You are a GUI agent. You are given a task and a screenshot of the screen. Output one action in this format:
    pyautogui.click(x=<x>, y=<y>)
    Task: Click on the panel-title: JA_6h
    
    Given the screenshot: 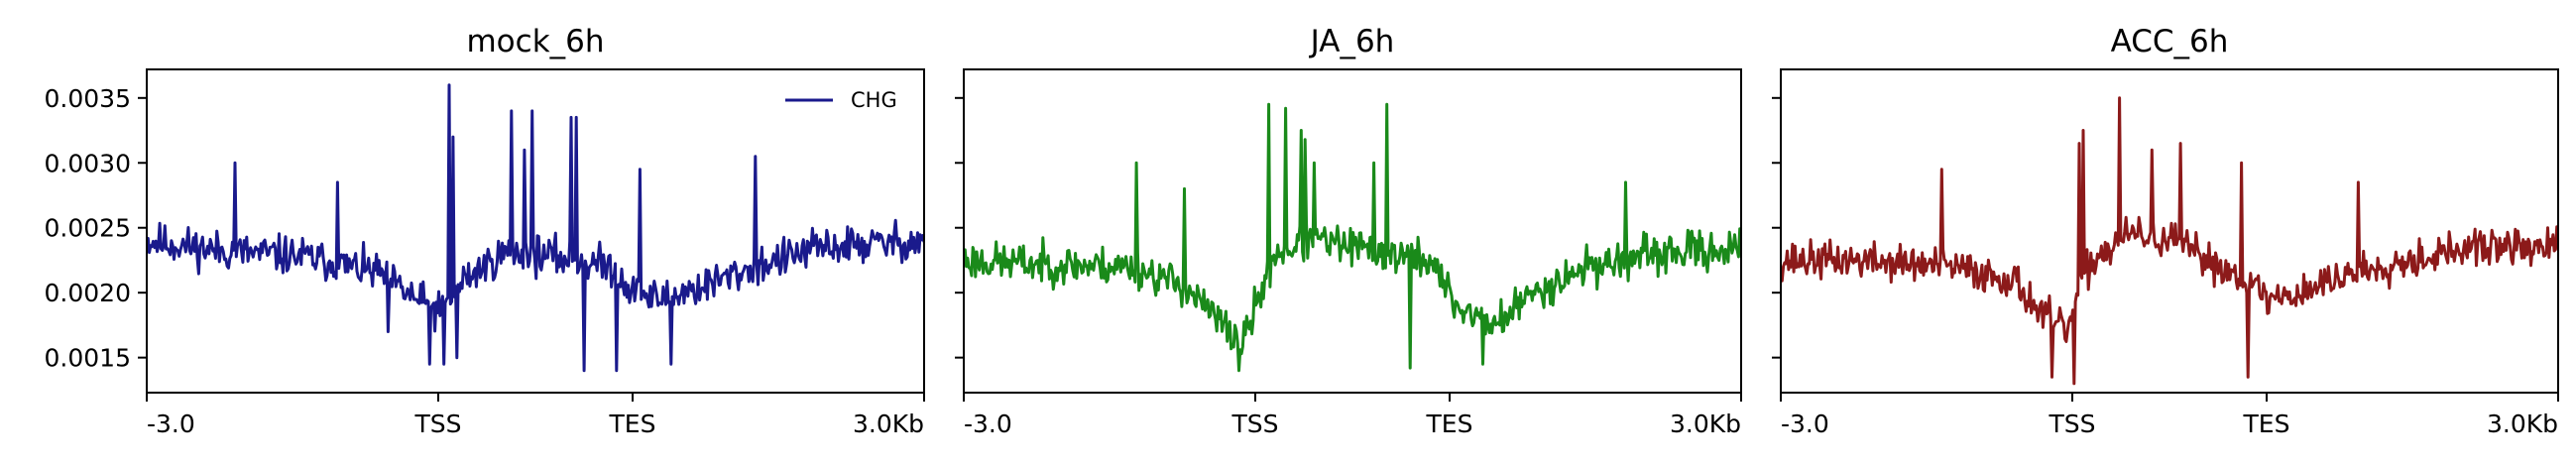 What is the action you would take?
    pyautogui.click(x=1352, y=41)
    